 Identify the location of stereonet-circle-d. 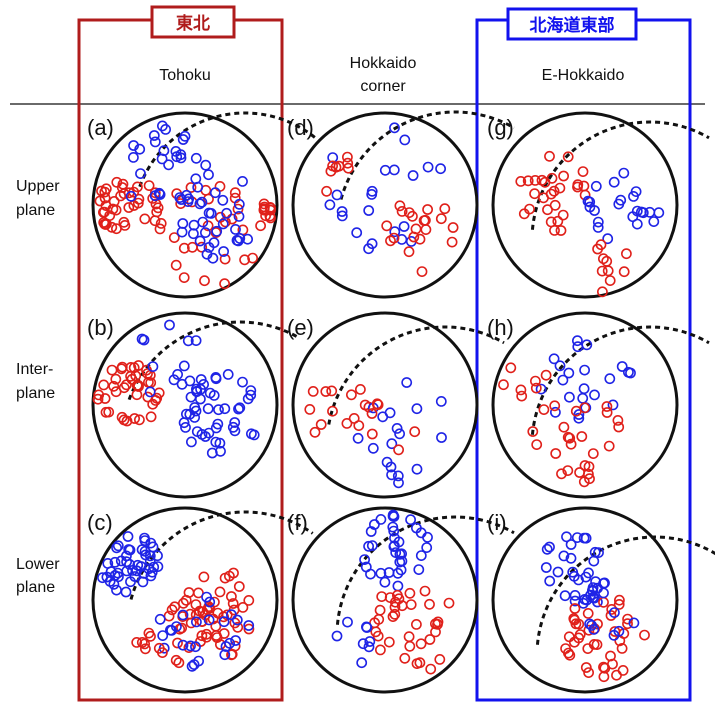
(385, 205).